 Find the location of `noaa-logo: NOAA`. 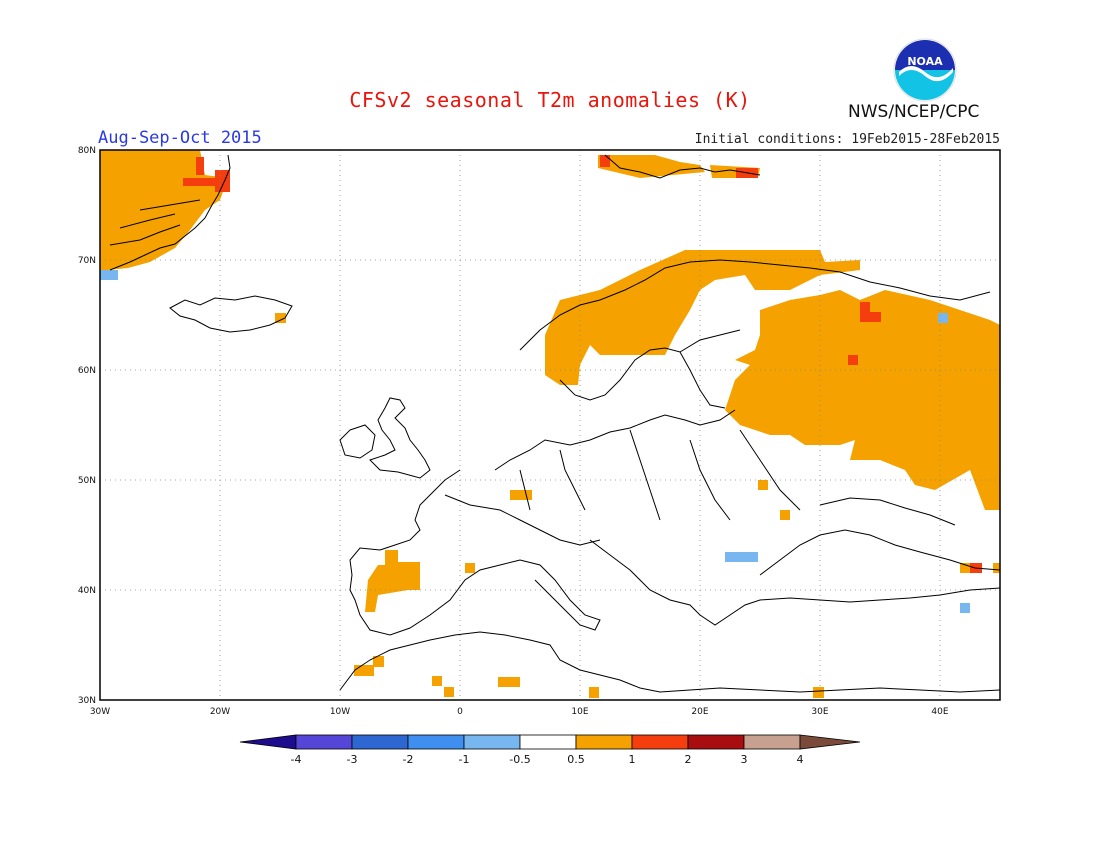

noaa-logo: NOAA is located at coordinates (925, 70).